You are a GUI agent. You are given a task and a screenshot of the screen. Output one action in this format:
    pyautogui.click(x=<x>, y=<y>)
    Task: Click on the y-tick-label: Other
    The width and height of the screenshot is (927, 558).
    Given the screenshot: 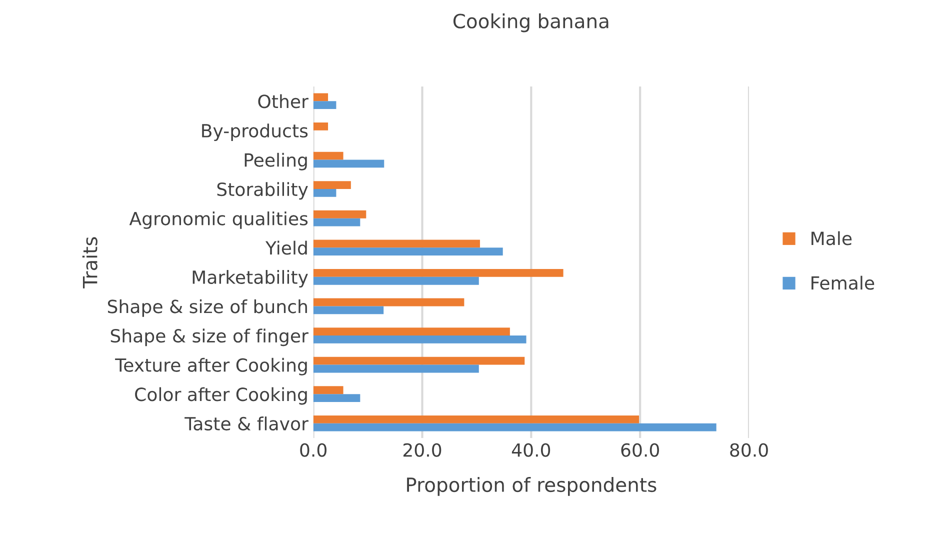 What is the action you would take?
    pyautogui.click(x=283, y=101)
    